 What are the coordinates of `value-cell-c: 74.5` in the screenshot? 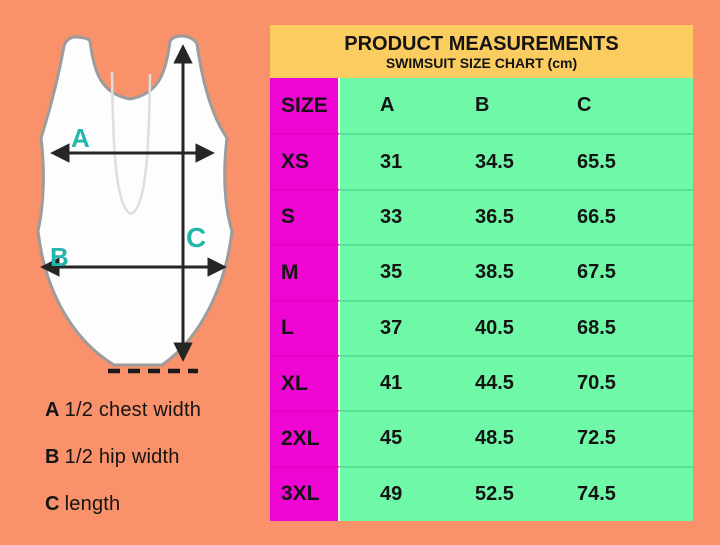 It's located at (615, 493).